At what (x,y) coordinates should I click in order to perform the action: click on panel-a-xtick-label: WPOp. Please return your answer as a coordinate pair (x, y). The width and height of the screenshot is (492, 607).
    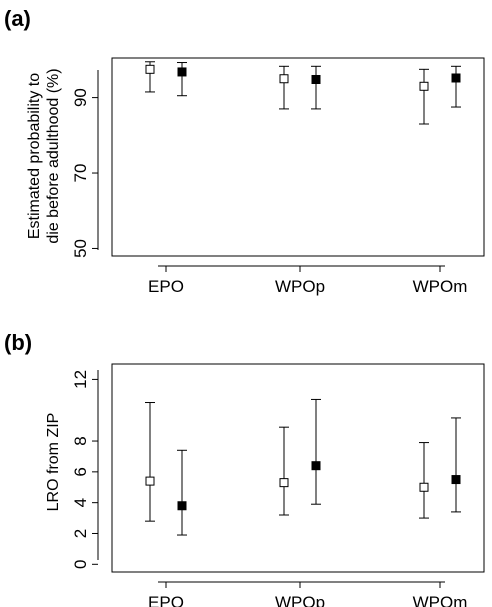
    Looking at the image, I should click on (300, 286).